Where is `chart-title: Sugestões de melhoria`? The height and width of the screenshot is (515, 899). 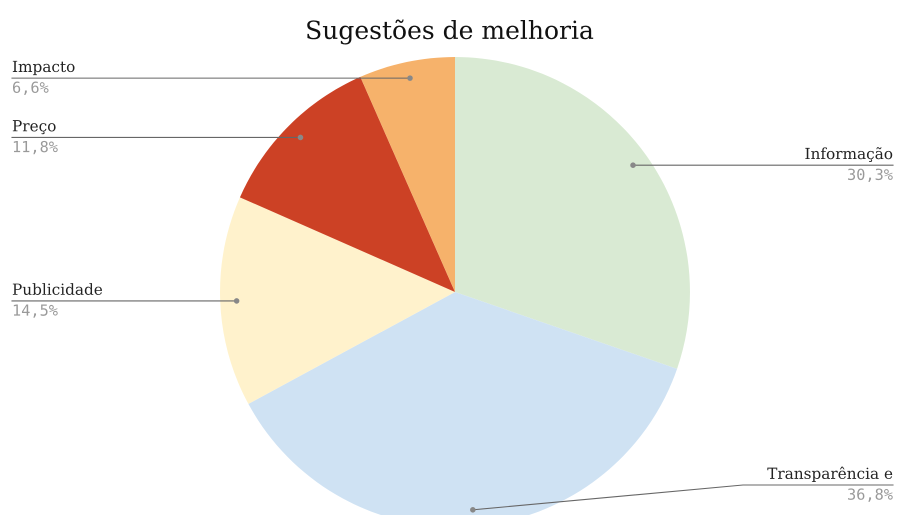 chart-title: Sugestões de melhoria is located at coordinates (450, 32).